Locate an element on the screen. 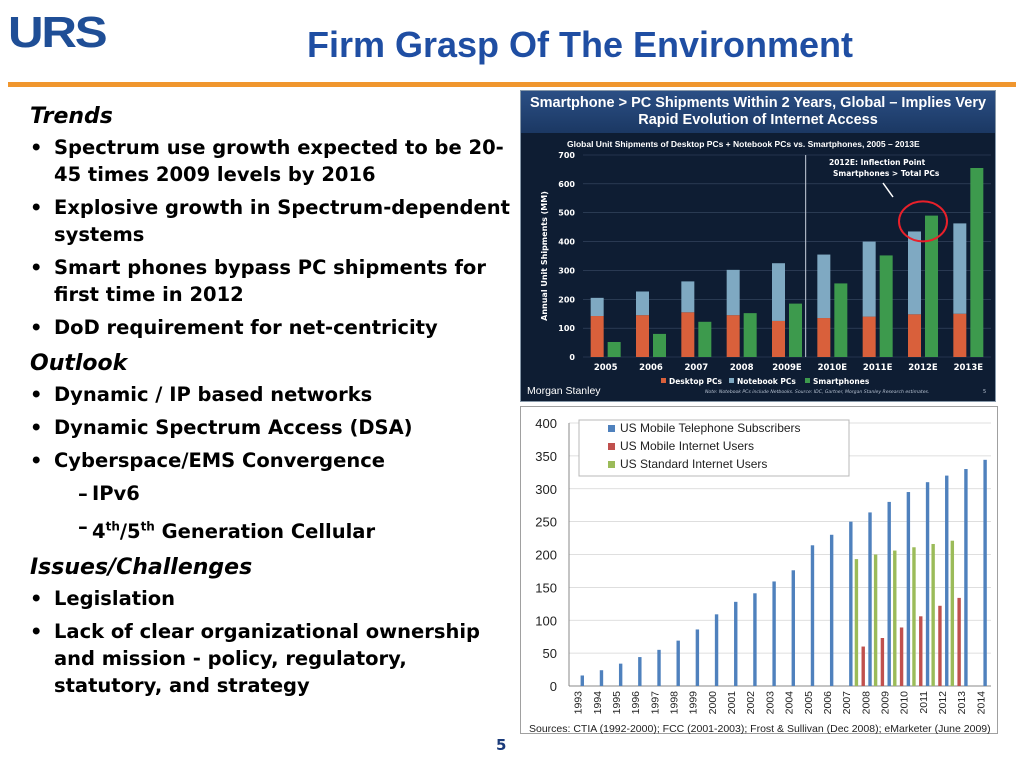 This screenshot has width=1024, height=768. x-tick-label: 2005 is located at coordinates (606, 368).